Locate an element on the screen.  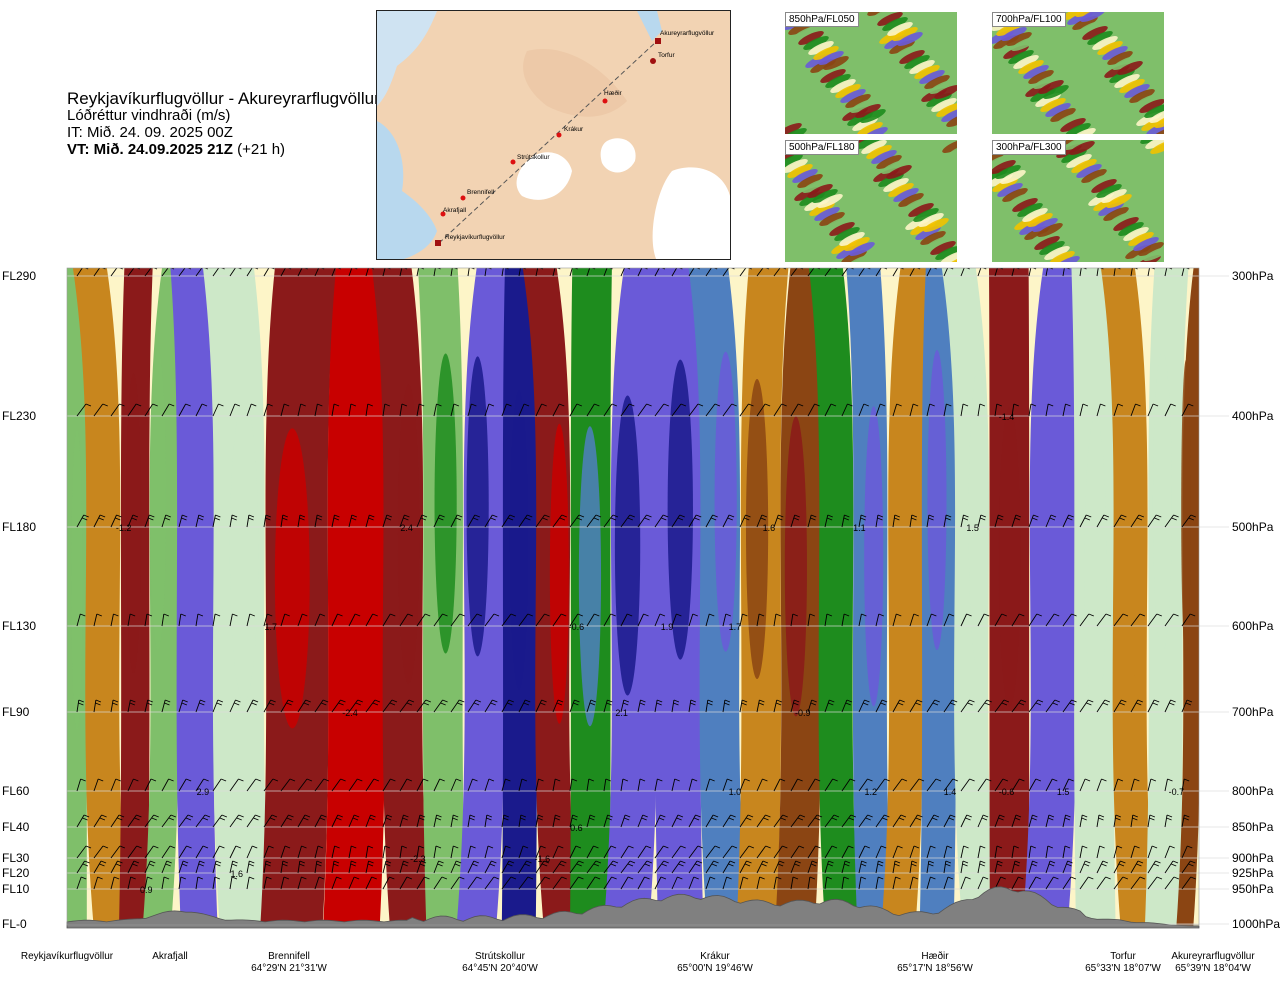
pressure-tick: 800hPa is located at coordinates (1253, 791).